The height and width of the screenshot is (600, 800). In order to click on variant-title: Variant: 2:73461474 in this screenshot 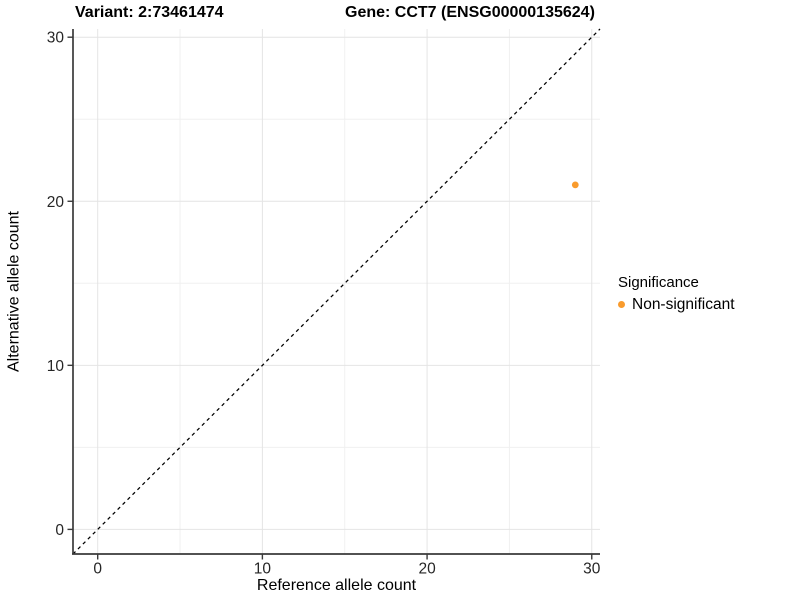, I will do `click(149, 12)`.